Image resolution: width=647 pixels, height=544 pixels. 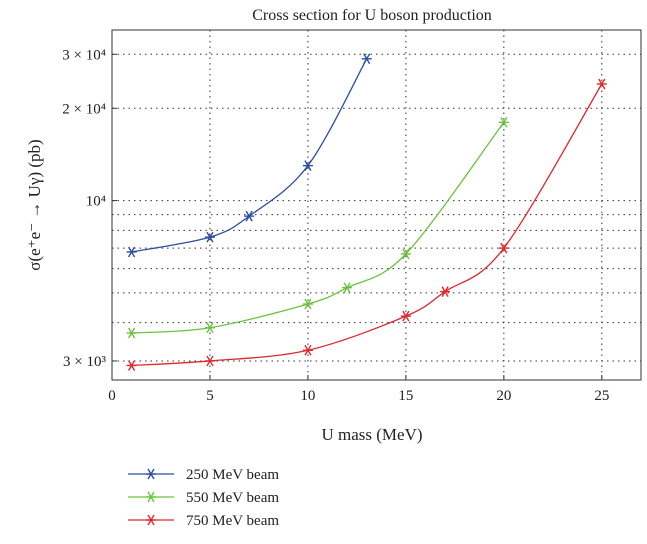 I want to click on x-tick-label: 5, so click(x=210, y=396).